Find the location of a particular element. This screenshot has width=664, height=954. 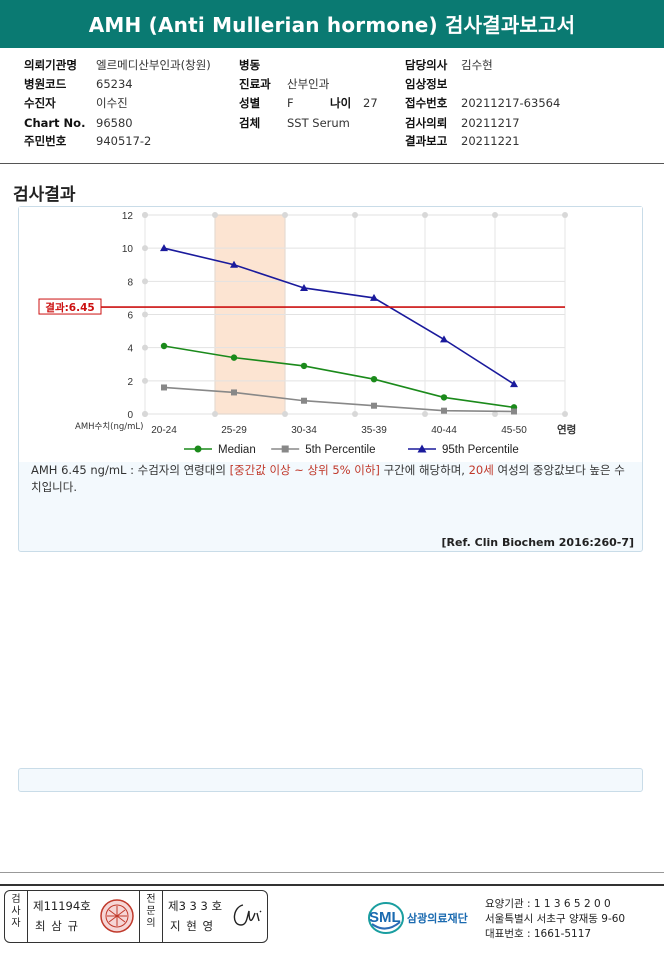

request-value: 20211217 is located at coordinates (490, 123).